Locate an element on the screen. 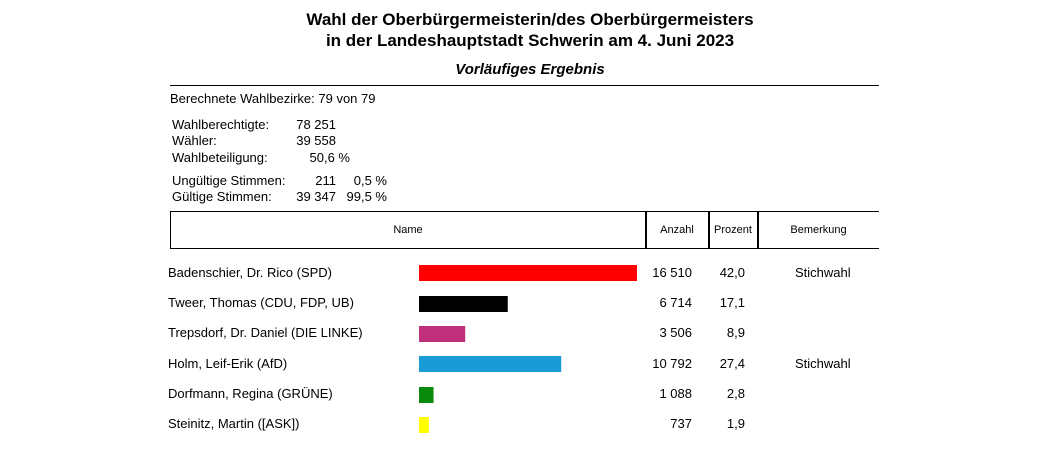  waehler-label: Wähler: is located at coordinates (194, 140).